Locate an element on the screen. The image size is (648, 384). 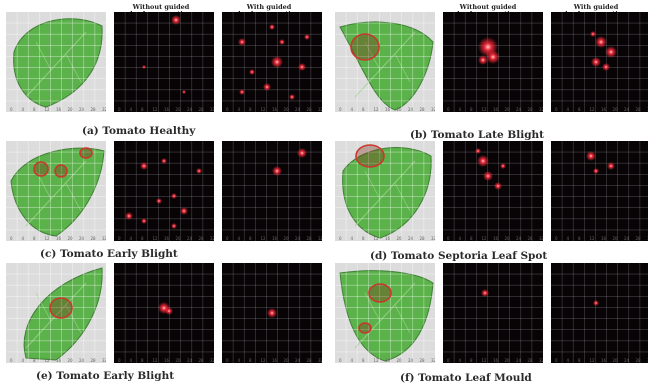
map-without-f: 0 4 8 12 16 20 24 28 32 is located at coordinates (493, 313).